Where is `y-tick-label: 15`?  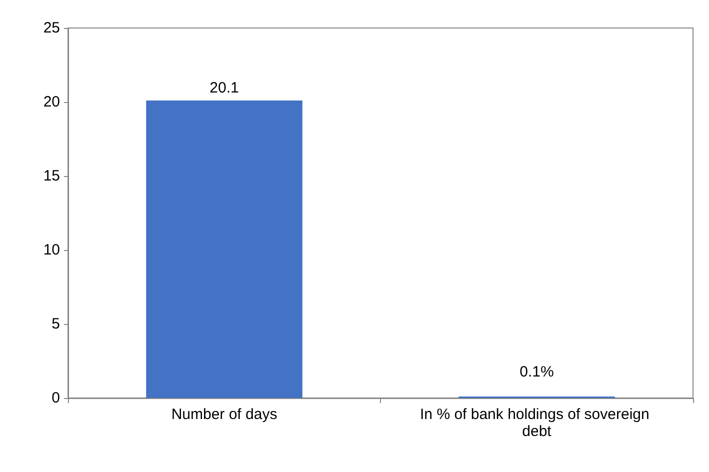 y-tick-label: 15 is located at coordinates (51, 176).